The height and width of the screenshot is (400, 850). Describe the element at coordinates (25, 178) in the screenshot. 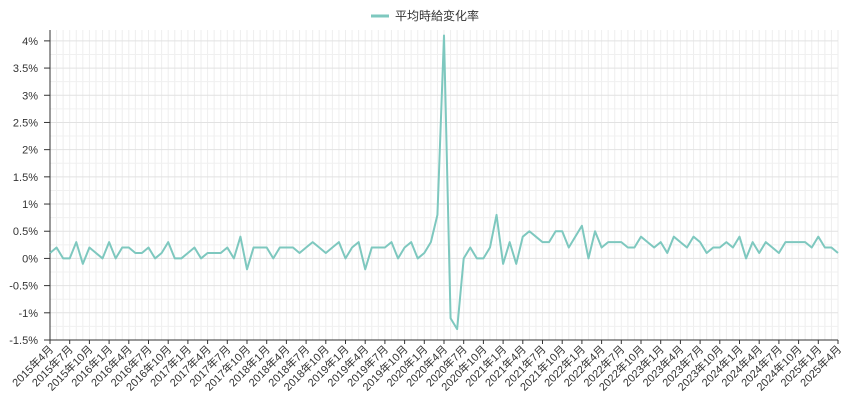

I see `y-tick-label: 1.5%` at that location.